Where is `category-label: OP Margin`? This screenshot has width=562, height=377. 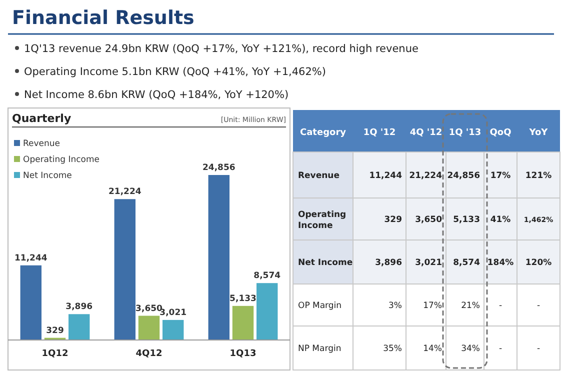
category-label: OP Margin is located at coordinates (320, 306).